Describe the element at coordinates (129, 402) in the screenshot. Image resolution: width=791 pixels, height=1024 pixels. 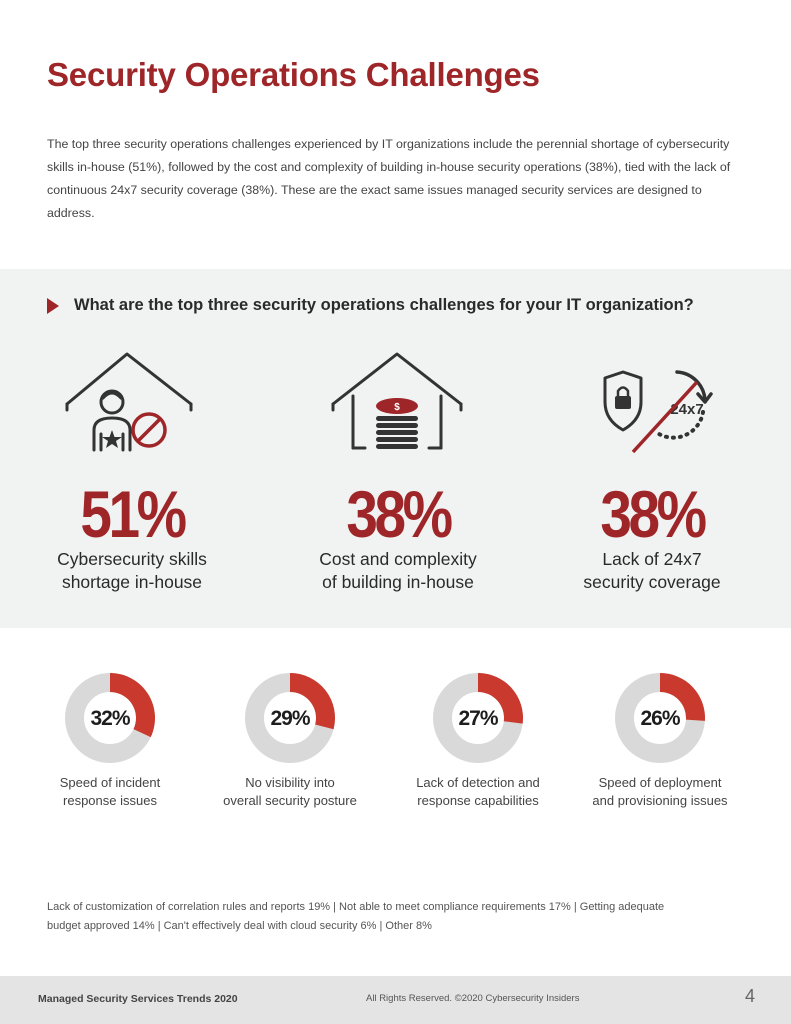
I see `person-prohibited-house-icon` at that location.